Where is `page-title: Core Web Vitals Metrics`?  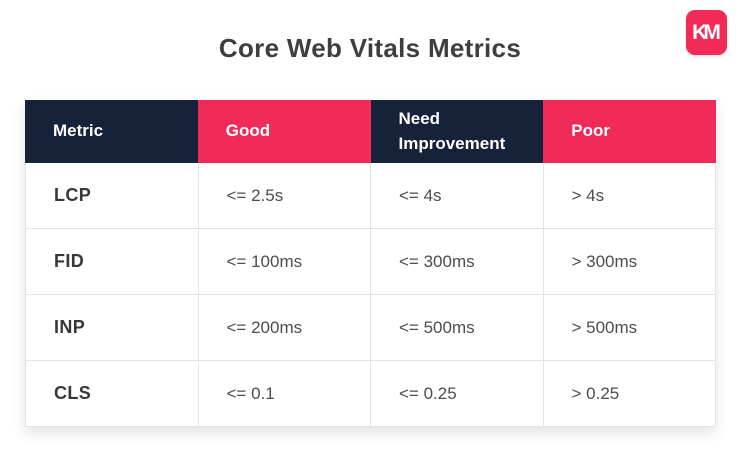
page-title: Core Web Vitals Metrics is located at coordinates (370, 48).